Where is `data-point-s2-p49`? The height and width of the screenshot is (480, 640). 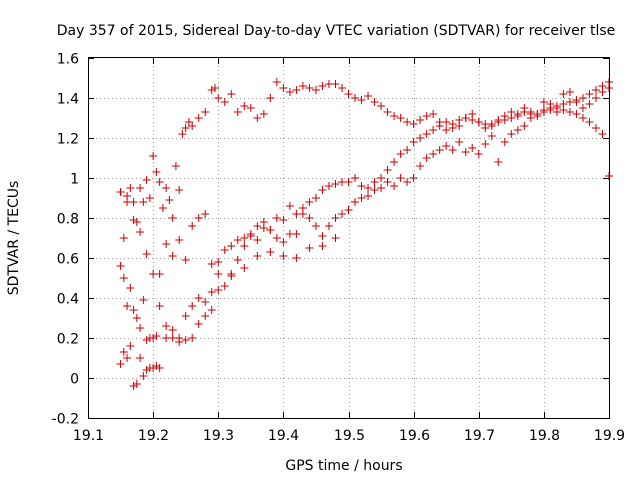
data-point-s2-p49 is located at coordinates (400, 178).